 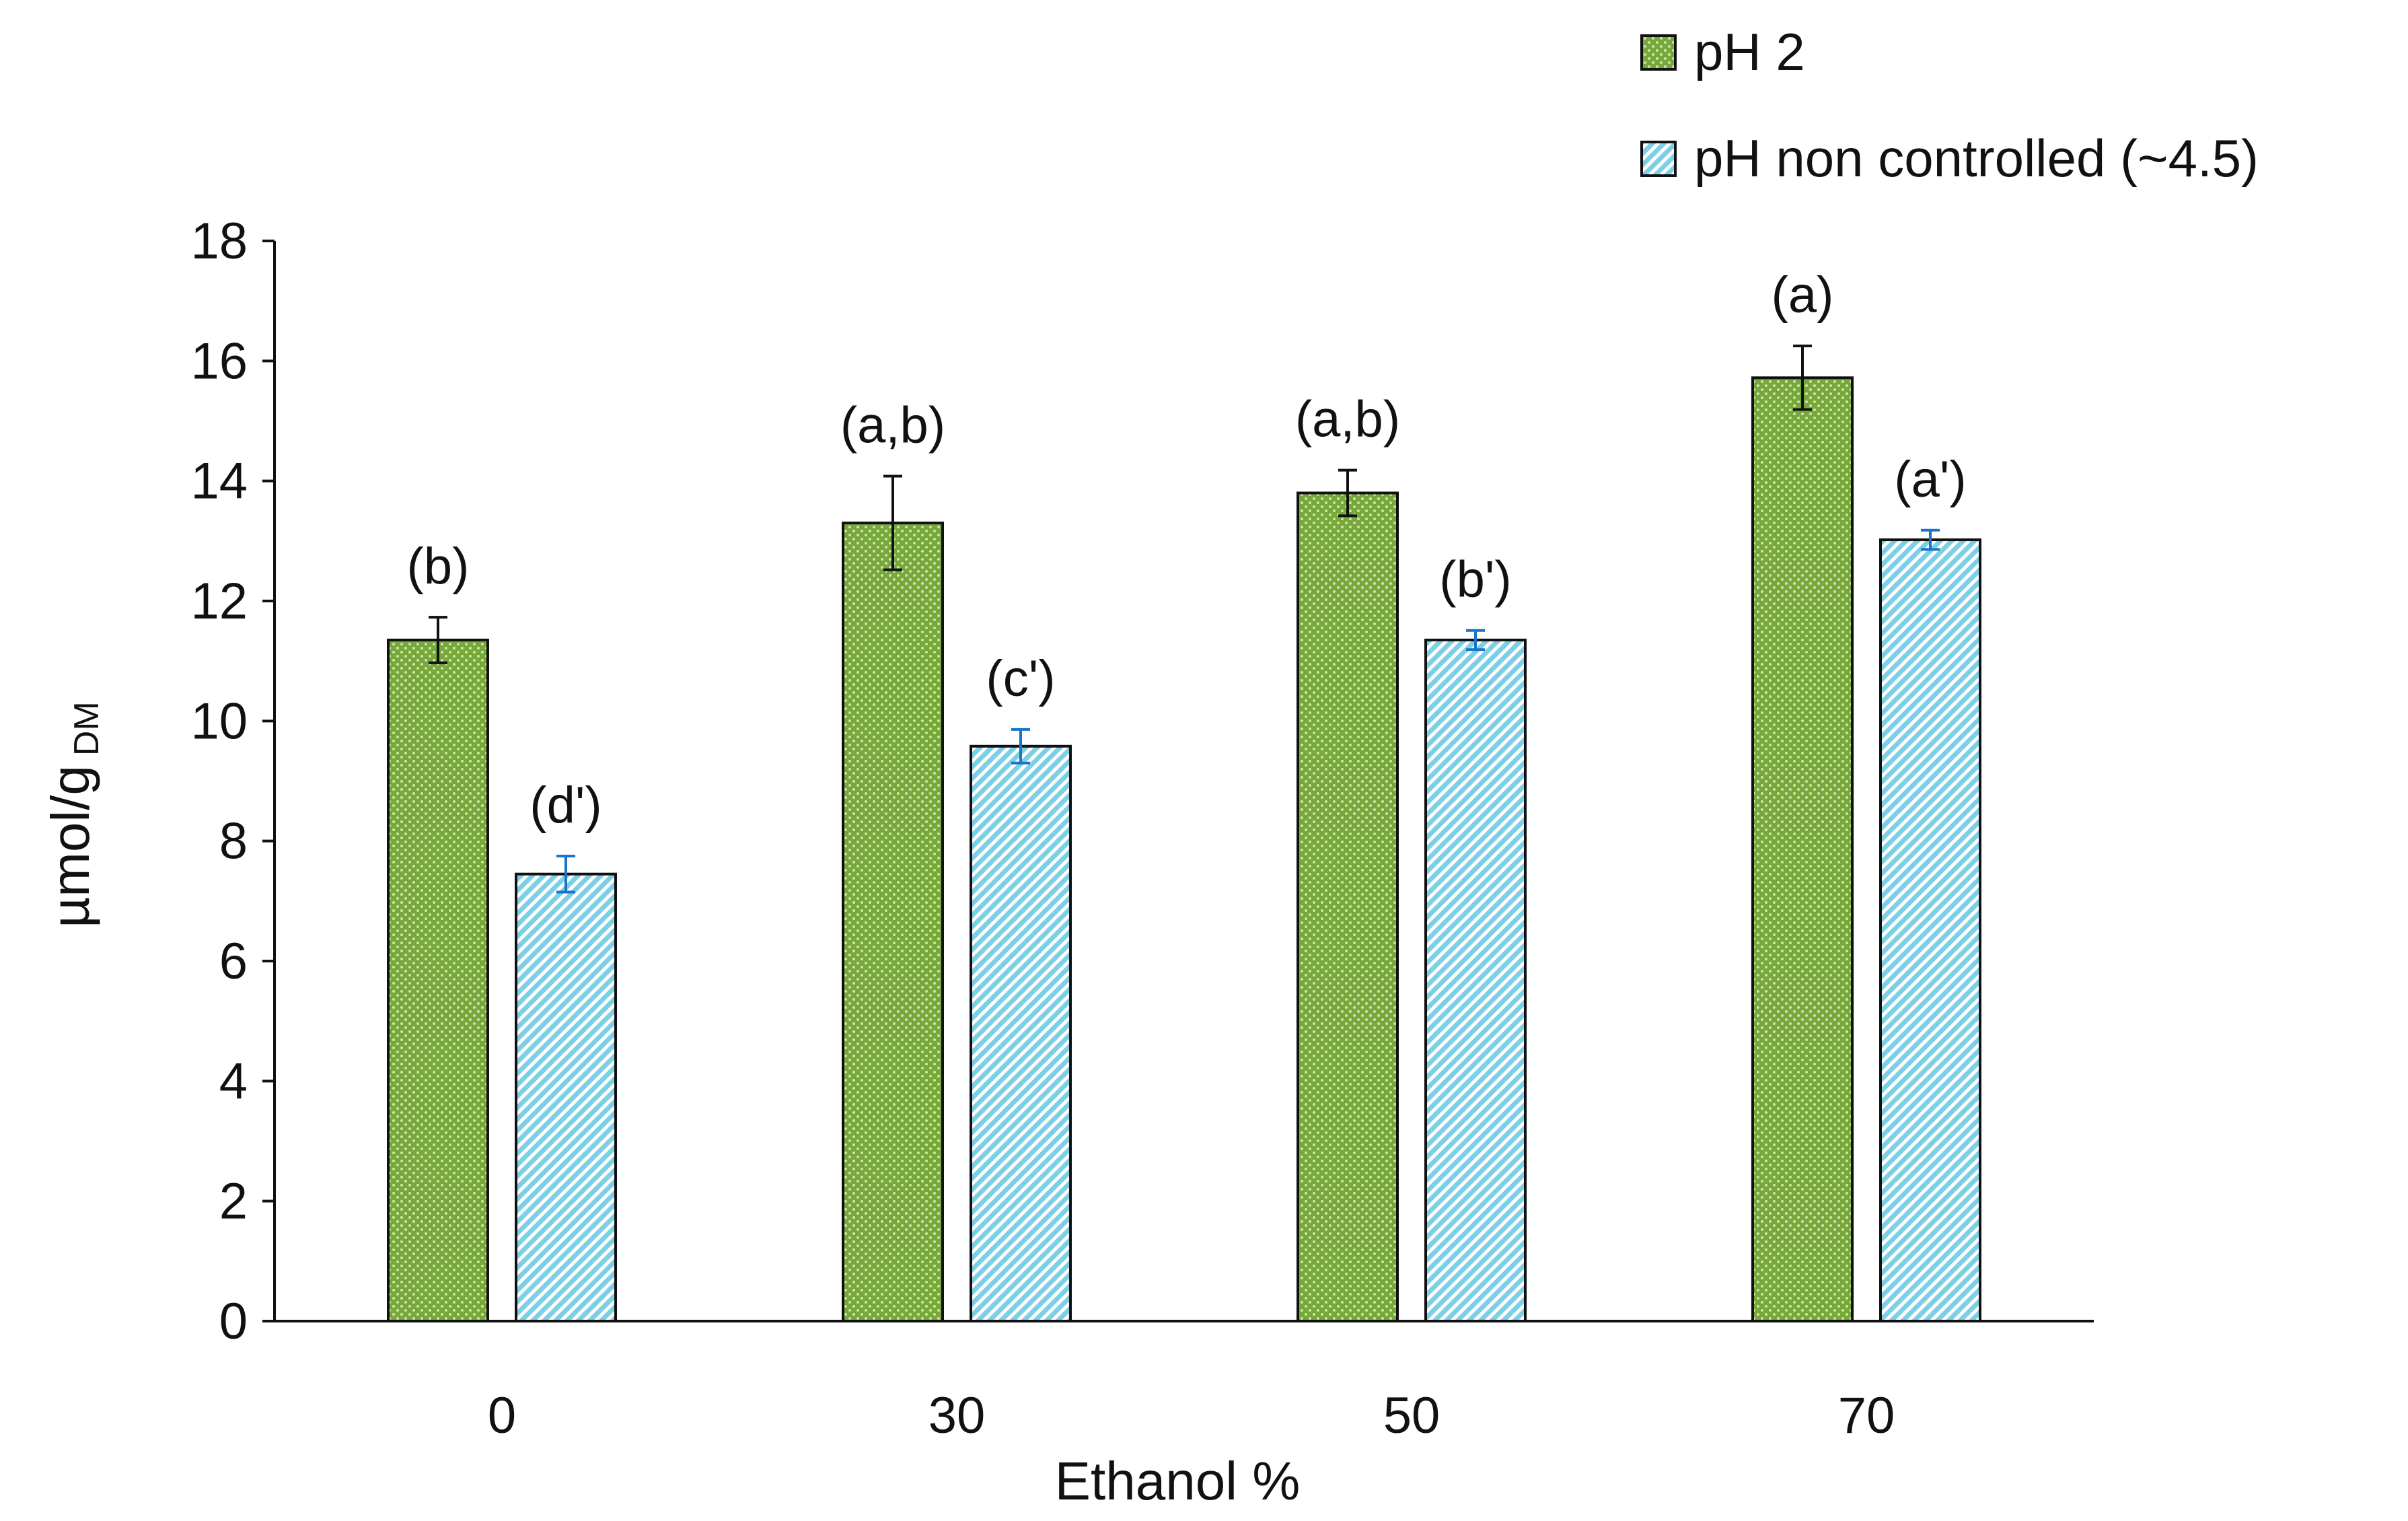 What do you see at coordinates (1658, 159) in the screenshot?
I see `legend-swatch-series2` at bounding box center [1658, 159].